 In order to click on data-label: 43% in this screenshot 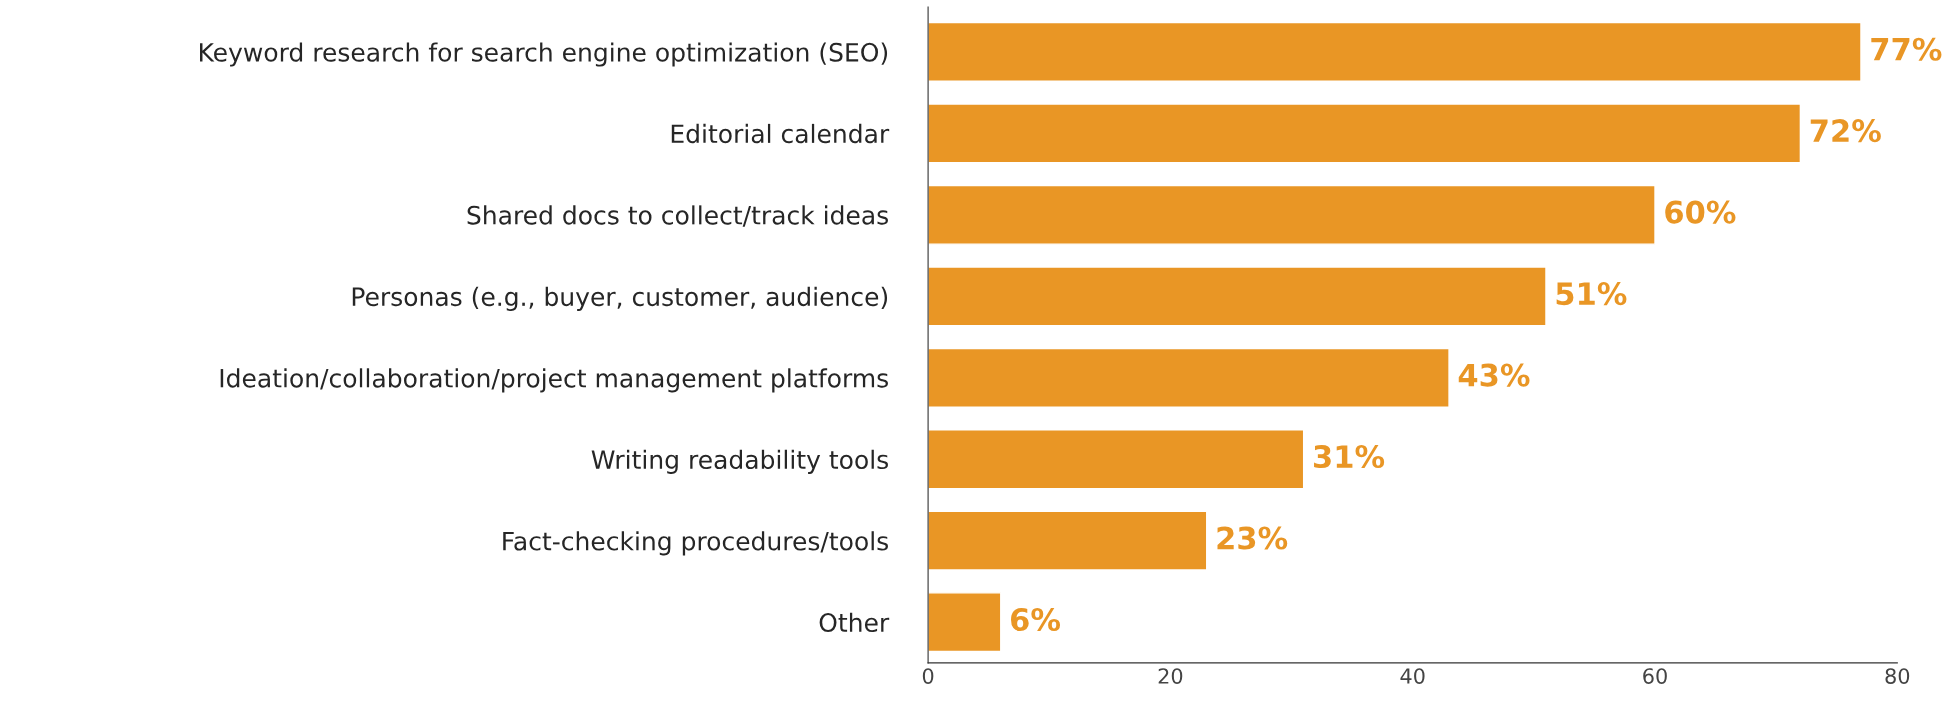, I will do `click(1494, 375)`.